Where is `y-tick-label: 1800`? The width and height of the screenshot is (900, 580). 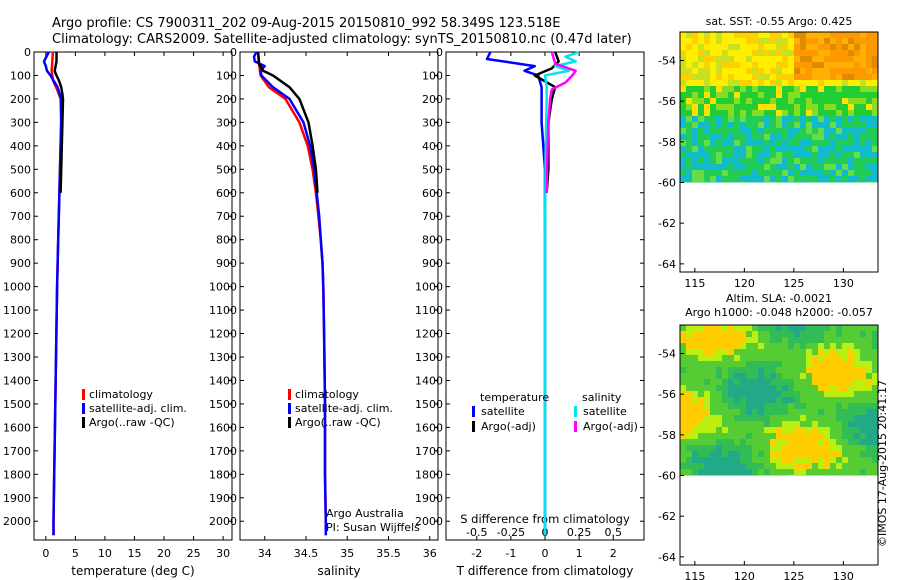 y-tick-label: 1800 is located at coordinates (17, 474).